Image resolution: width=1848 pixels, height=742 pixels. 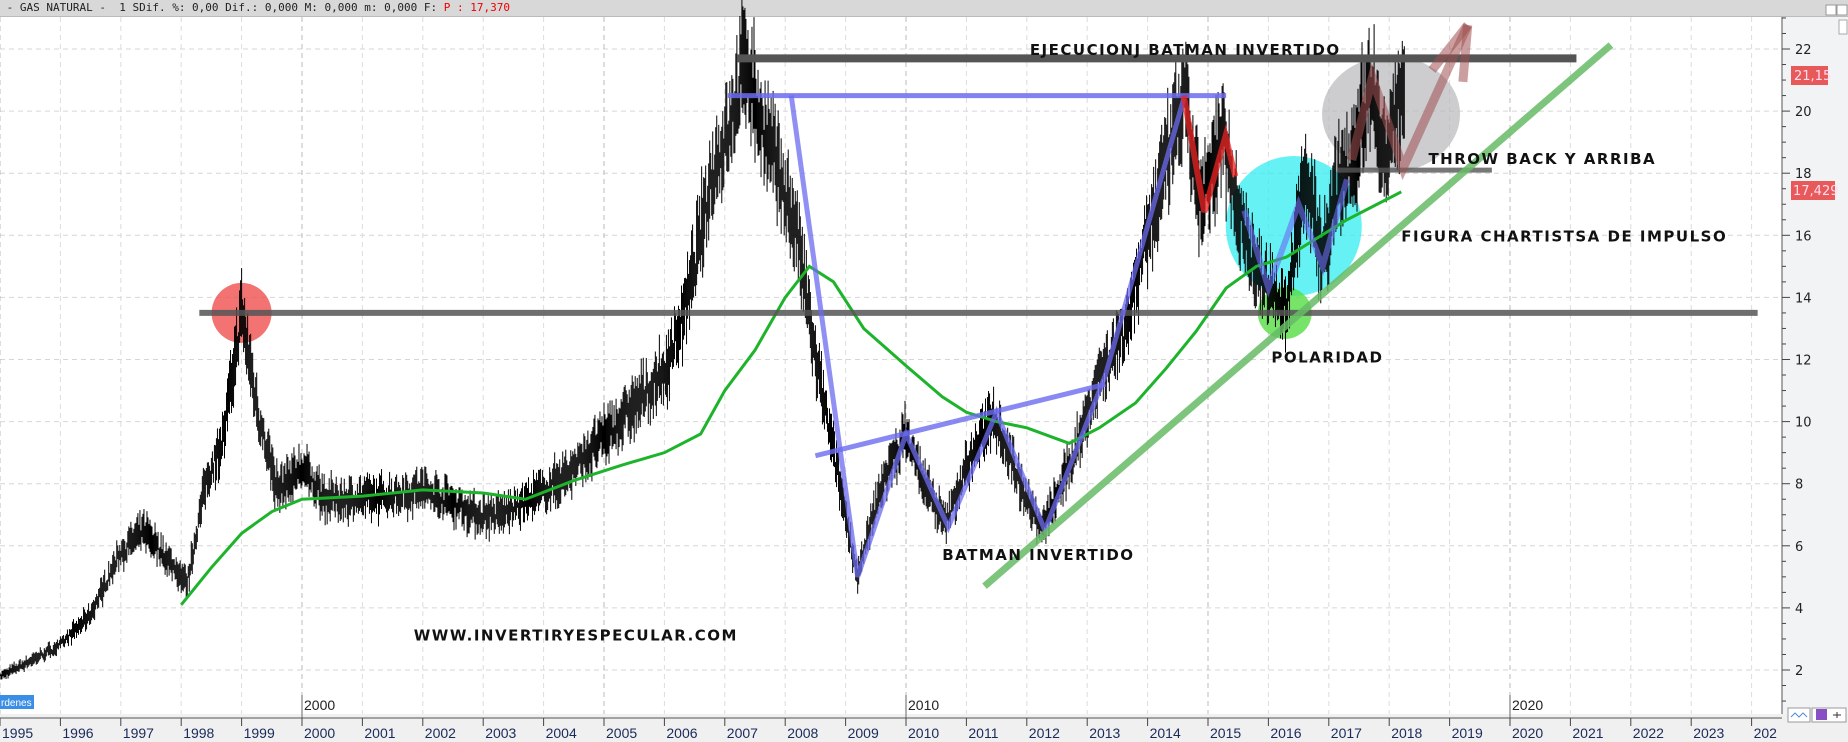 I want to click on annotation-text: FIGURA CHARTISTSA DE IMPULSO, so click(x=1564, y=237).